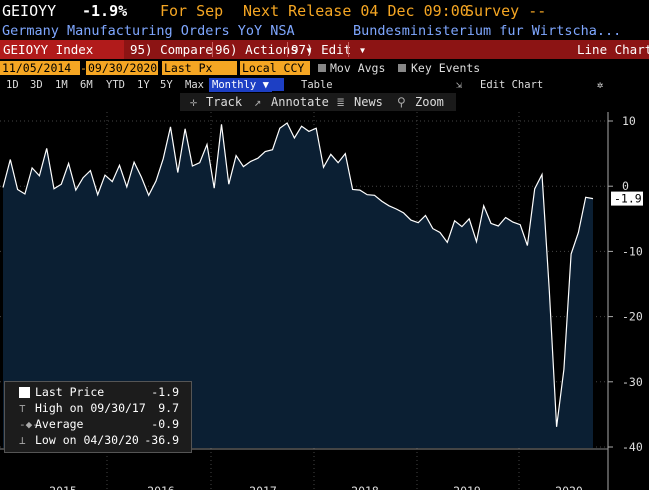  I want to click on legend-average: -◆- Average -0.9, so click(98, 424).